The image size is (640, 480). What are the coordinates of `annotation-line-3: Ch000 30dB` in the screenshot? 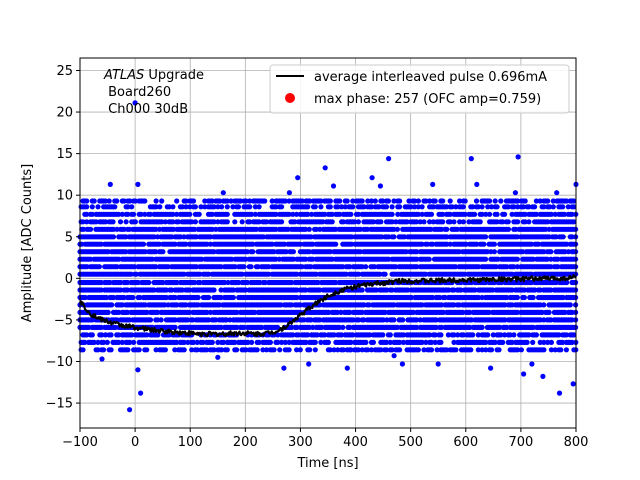 It's located at (146, 109).